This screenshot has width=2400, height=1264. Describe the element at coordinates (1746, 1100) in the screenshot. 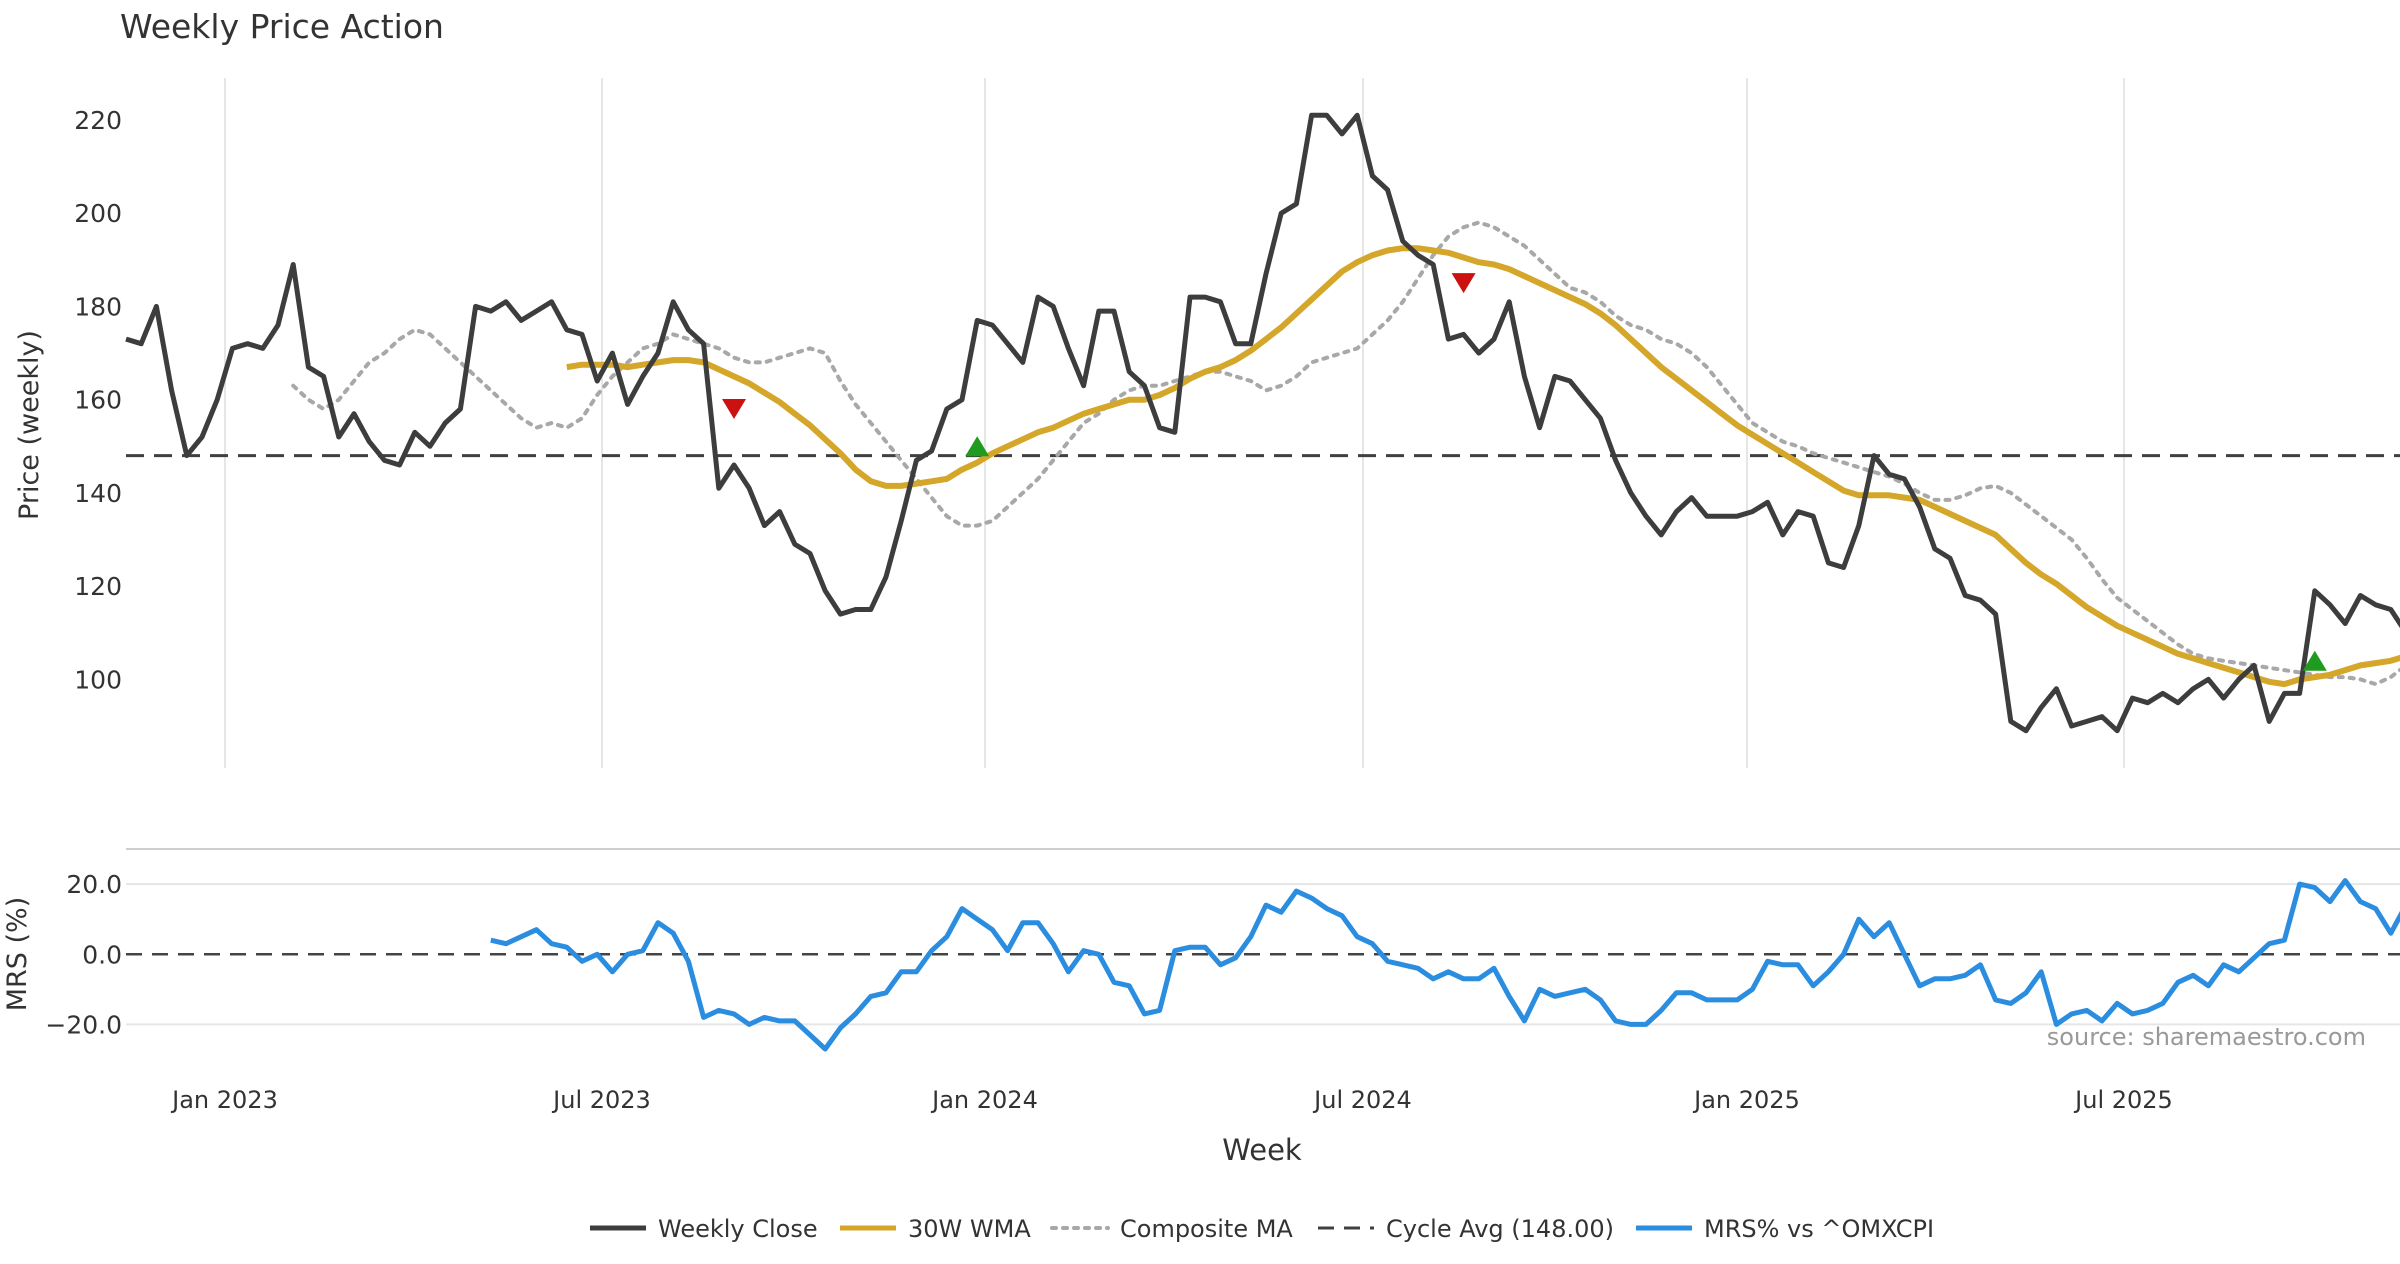

I see `x-tick-label: Jan 2025` at that location.